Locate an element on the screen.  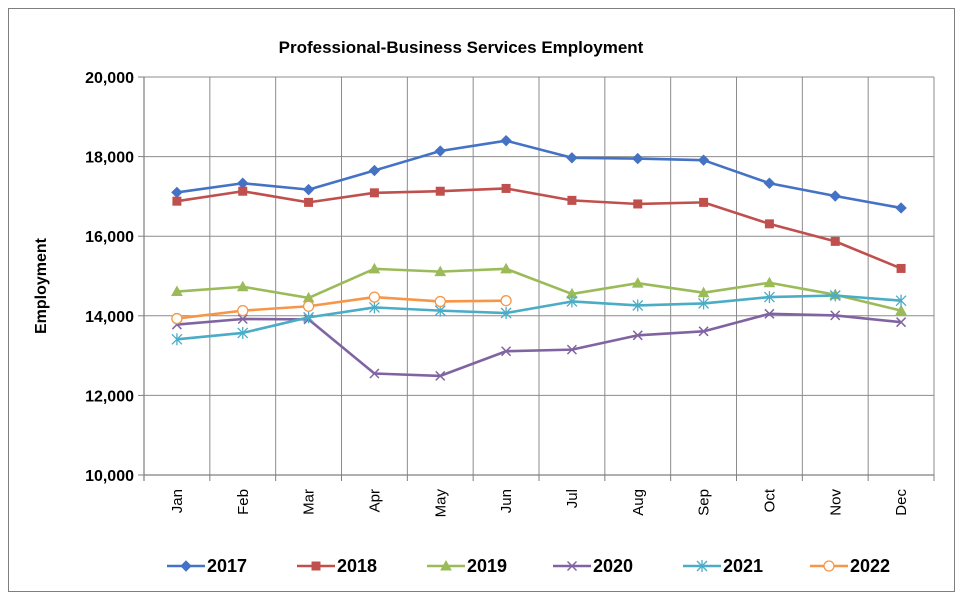
legend-item-2017: 2017 is located at coordinates (207, 566).